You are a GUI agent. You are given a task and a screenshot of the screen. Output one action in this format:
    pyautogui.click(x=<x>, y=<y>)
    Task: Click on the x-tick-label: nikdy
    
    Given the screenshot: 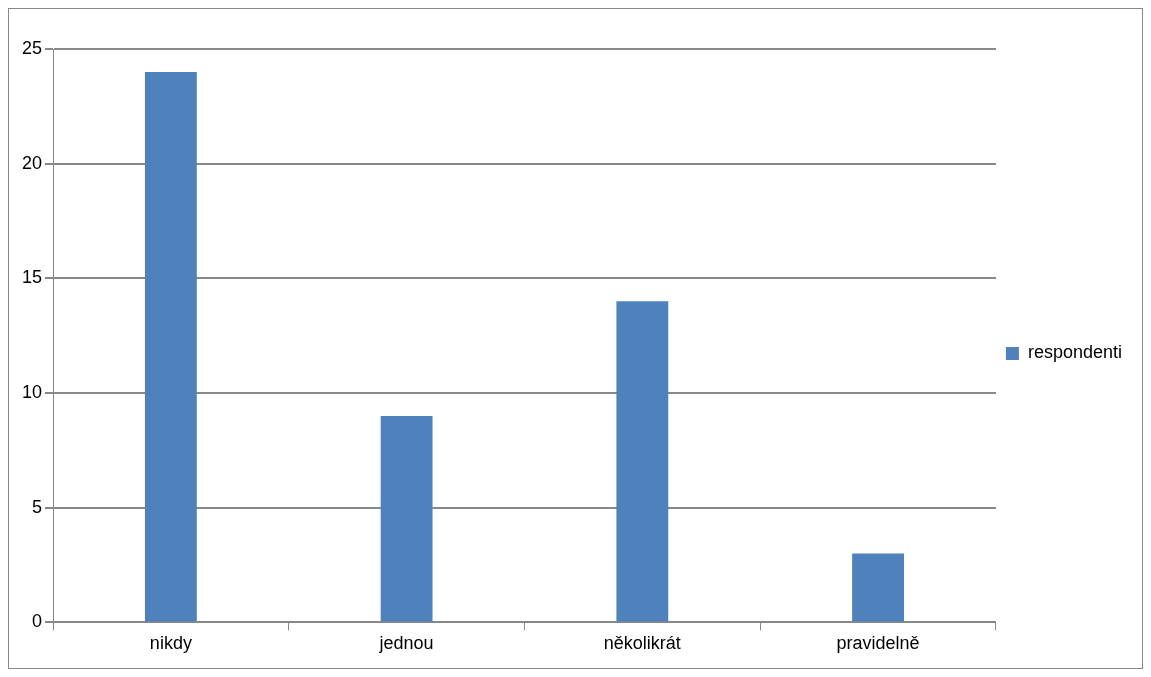 What is the action you would take?
    pyautogui.click(x=170, y=643)
    